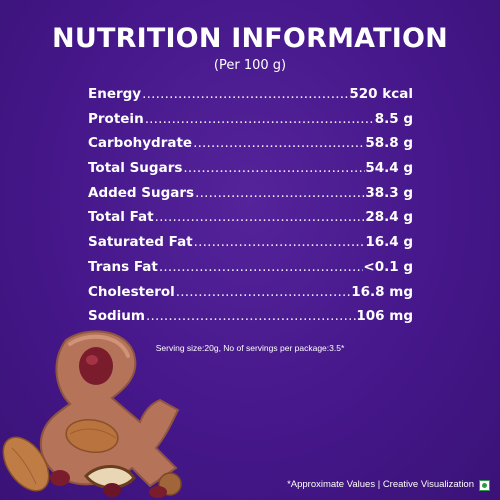 The image size is (500, 500). What do you see at coordinates (382, 291) in the screenshot?
I see `nutrient-value: 16.8 mg` at bounding box center [382, 291].